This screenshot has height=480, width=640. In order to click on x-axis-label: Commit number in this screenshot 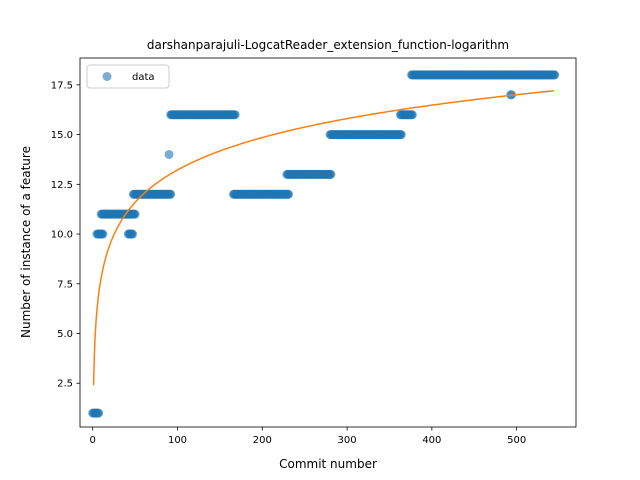, I will do `click(328, 464)`.